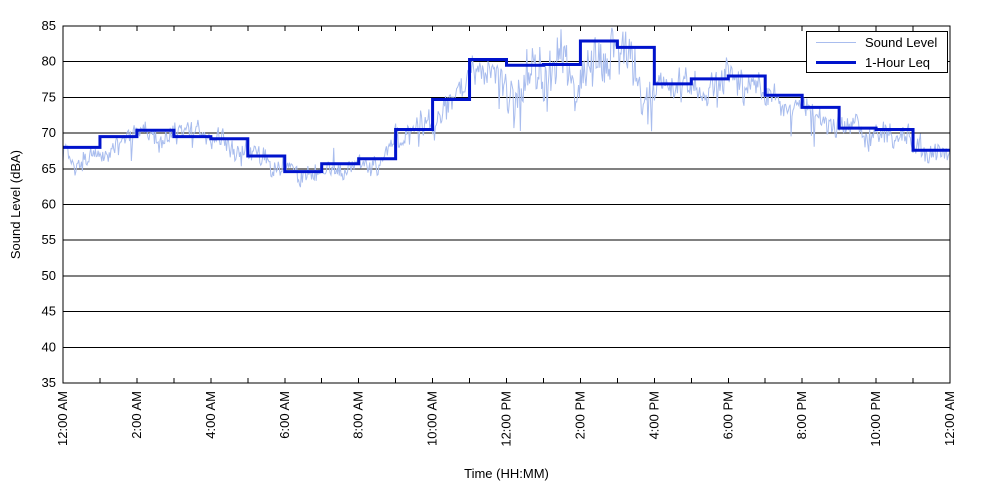 The width and height of the screenshot is (1000, 500). I want to click on y-tick-label: 60, so click(49, 204).